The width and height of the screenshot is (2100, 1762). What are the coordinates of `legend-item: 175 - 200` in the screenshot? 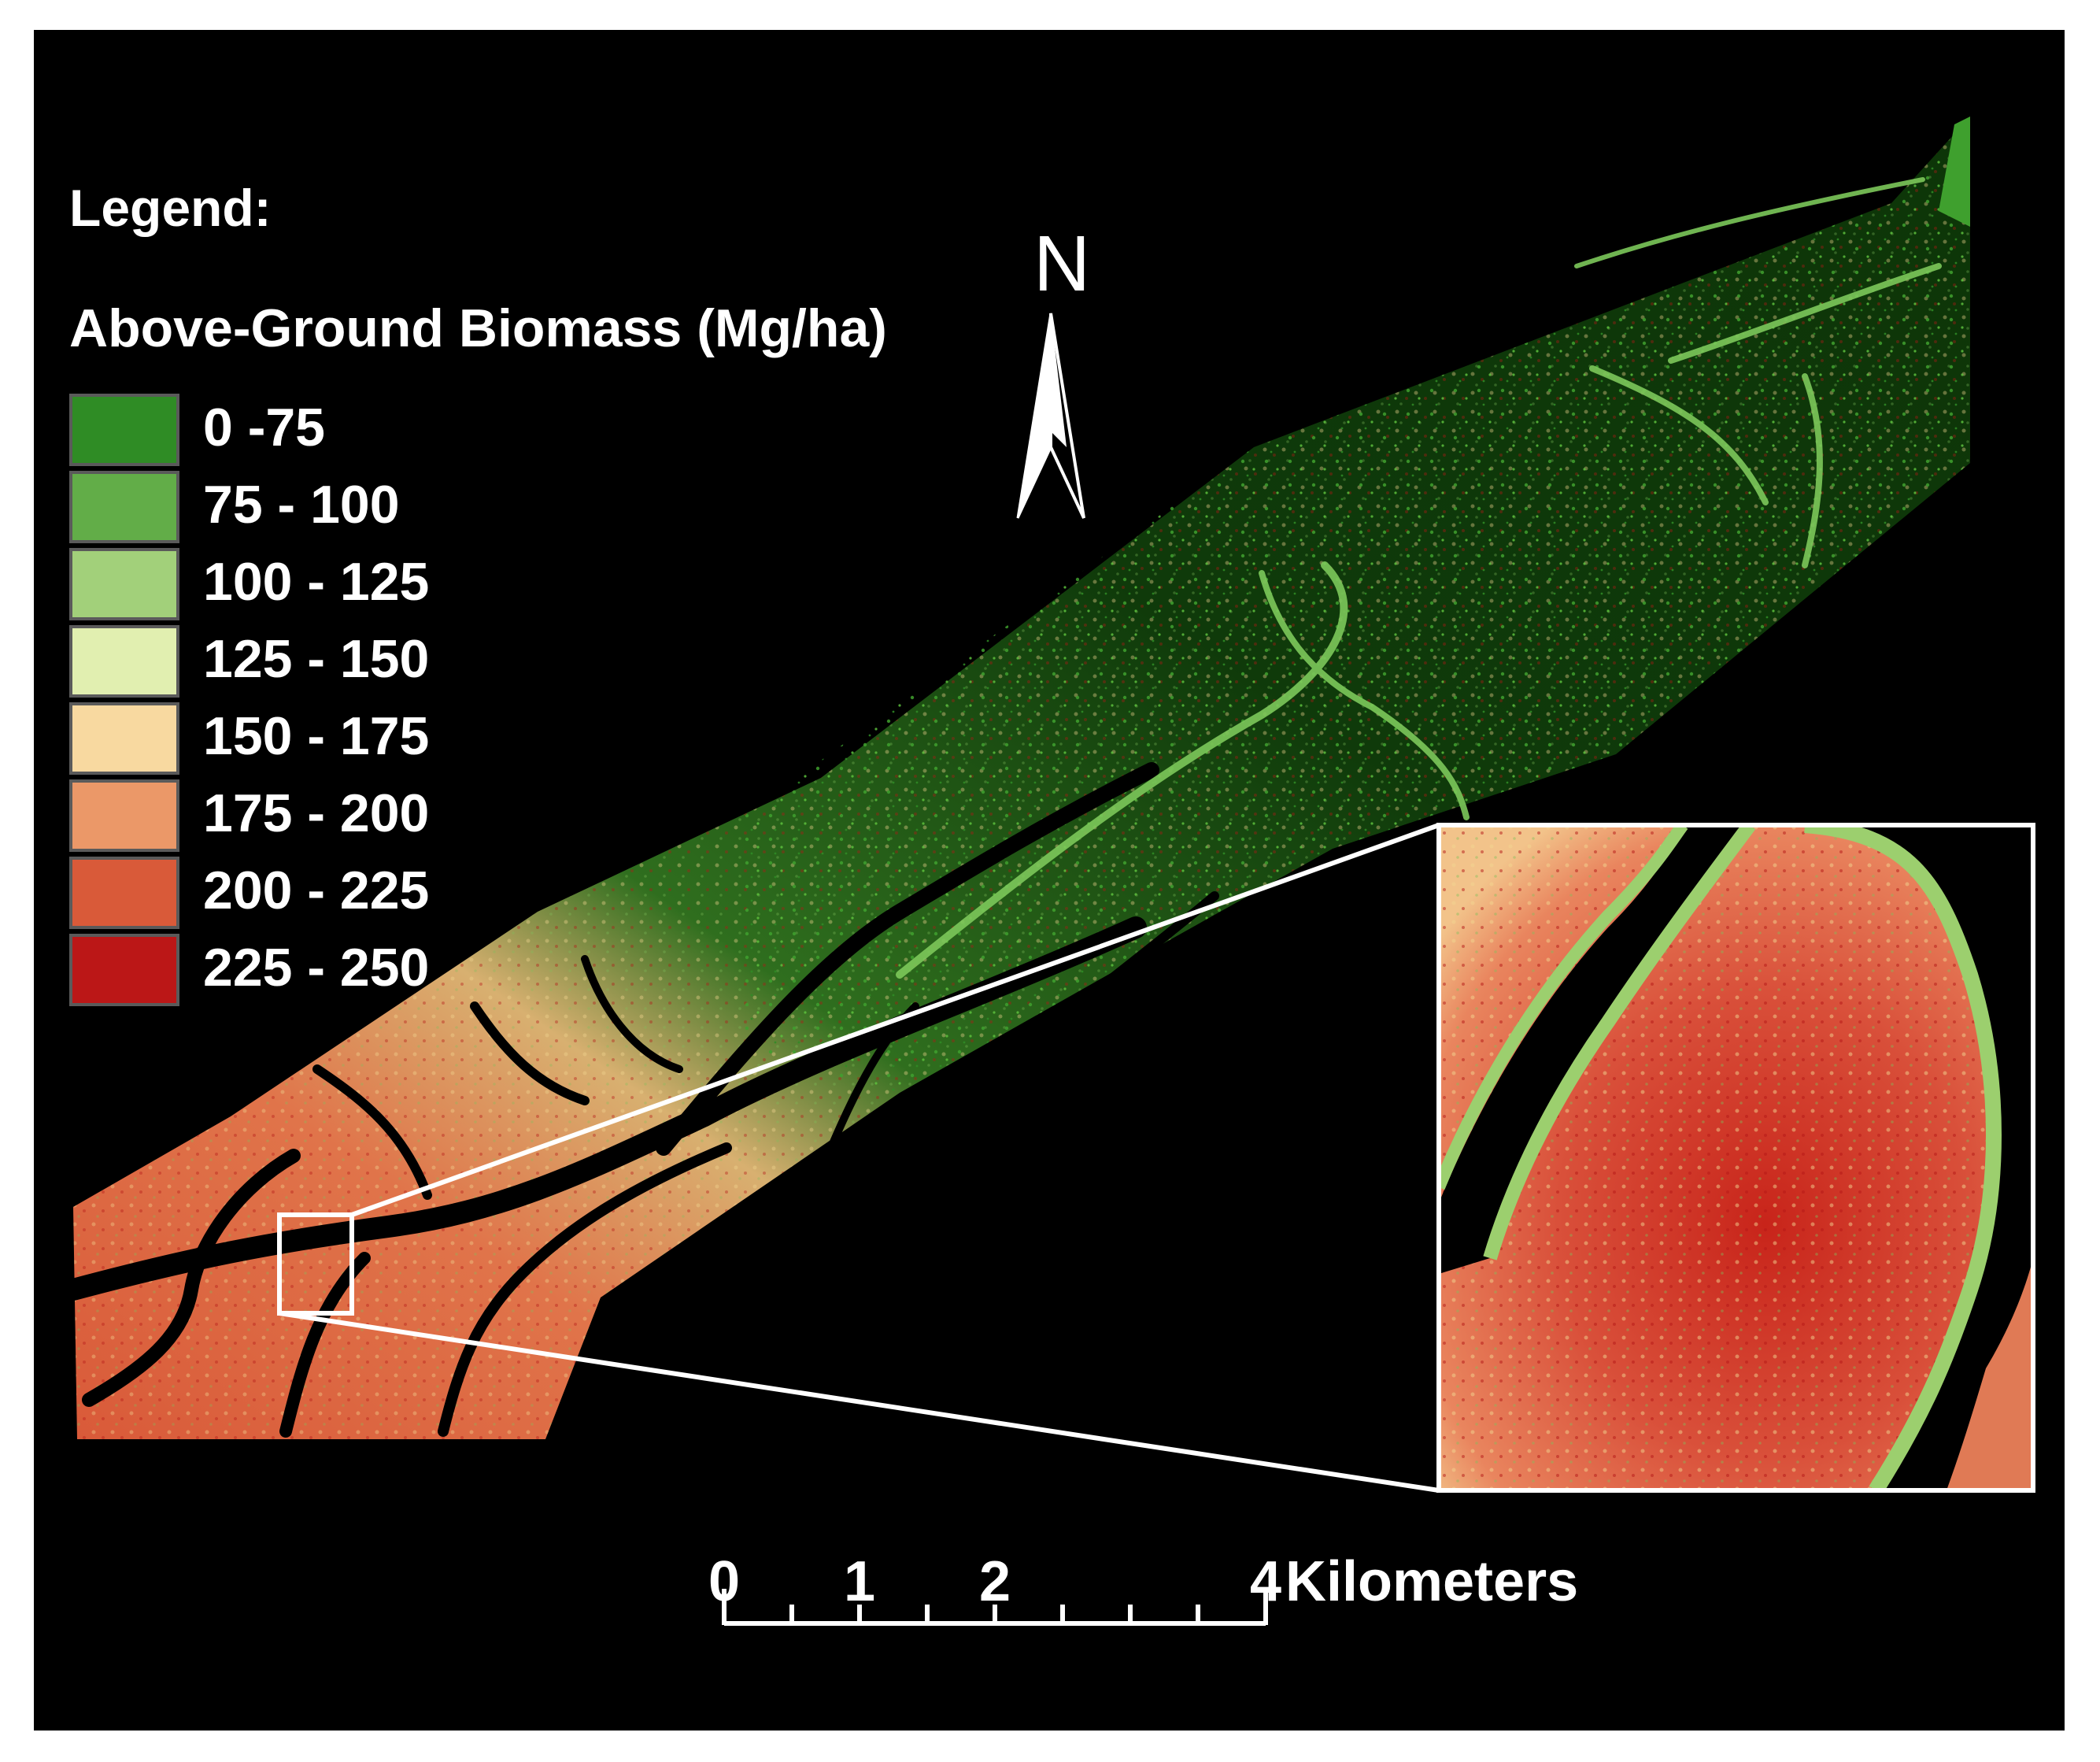 It's located at (289, 816).